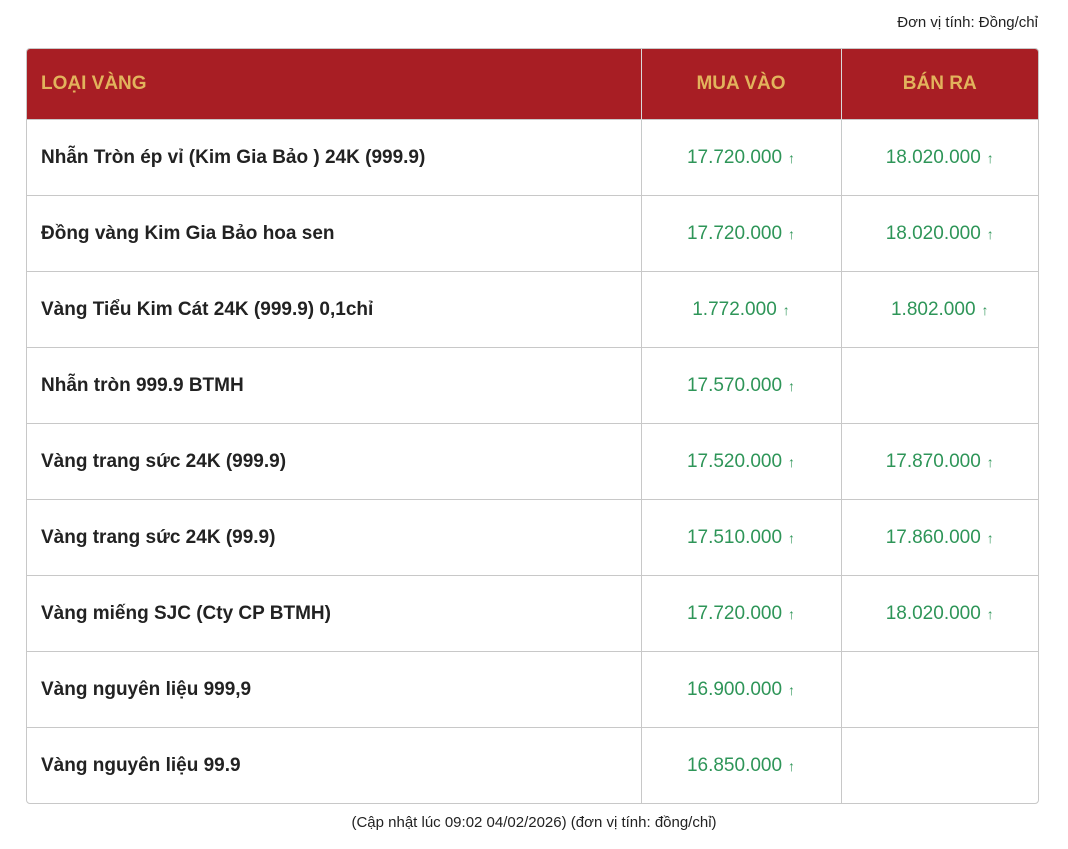 This screenshot has width=1068, height=849. What do you see at coordinates (734, 689) in the screenshot?
I see `buy-price: 16.900.000` at bounding box center [734, 689].